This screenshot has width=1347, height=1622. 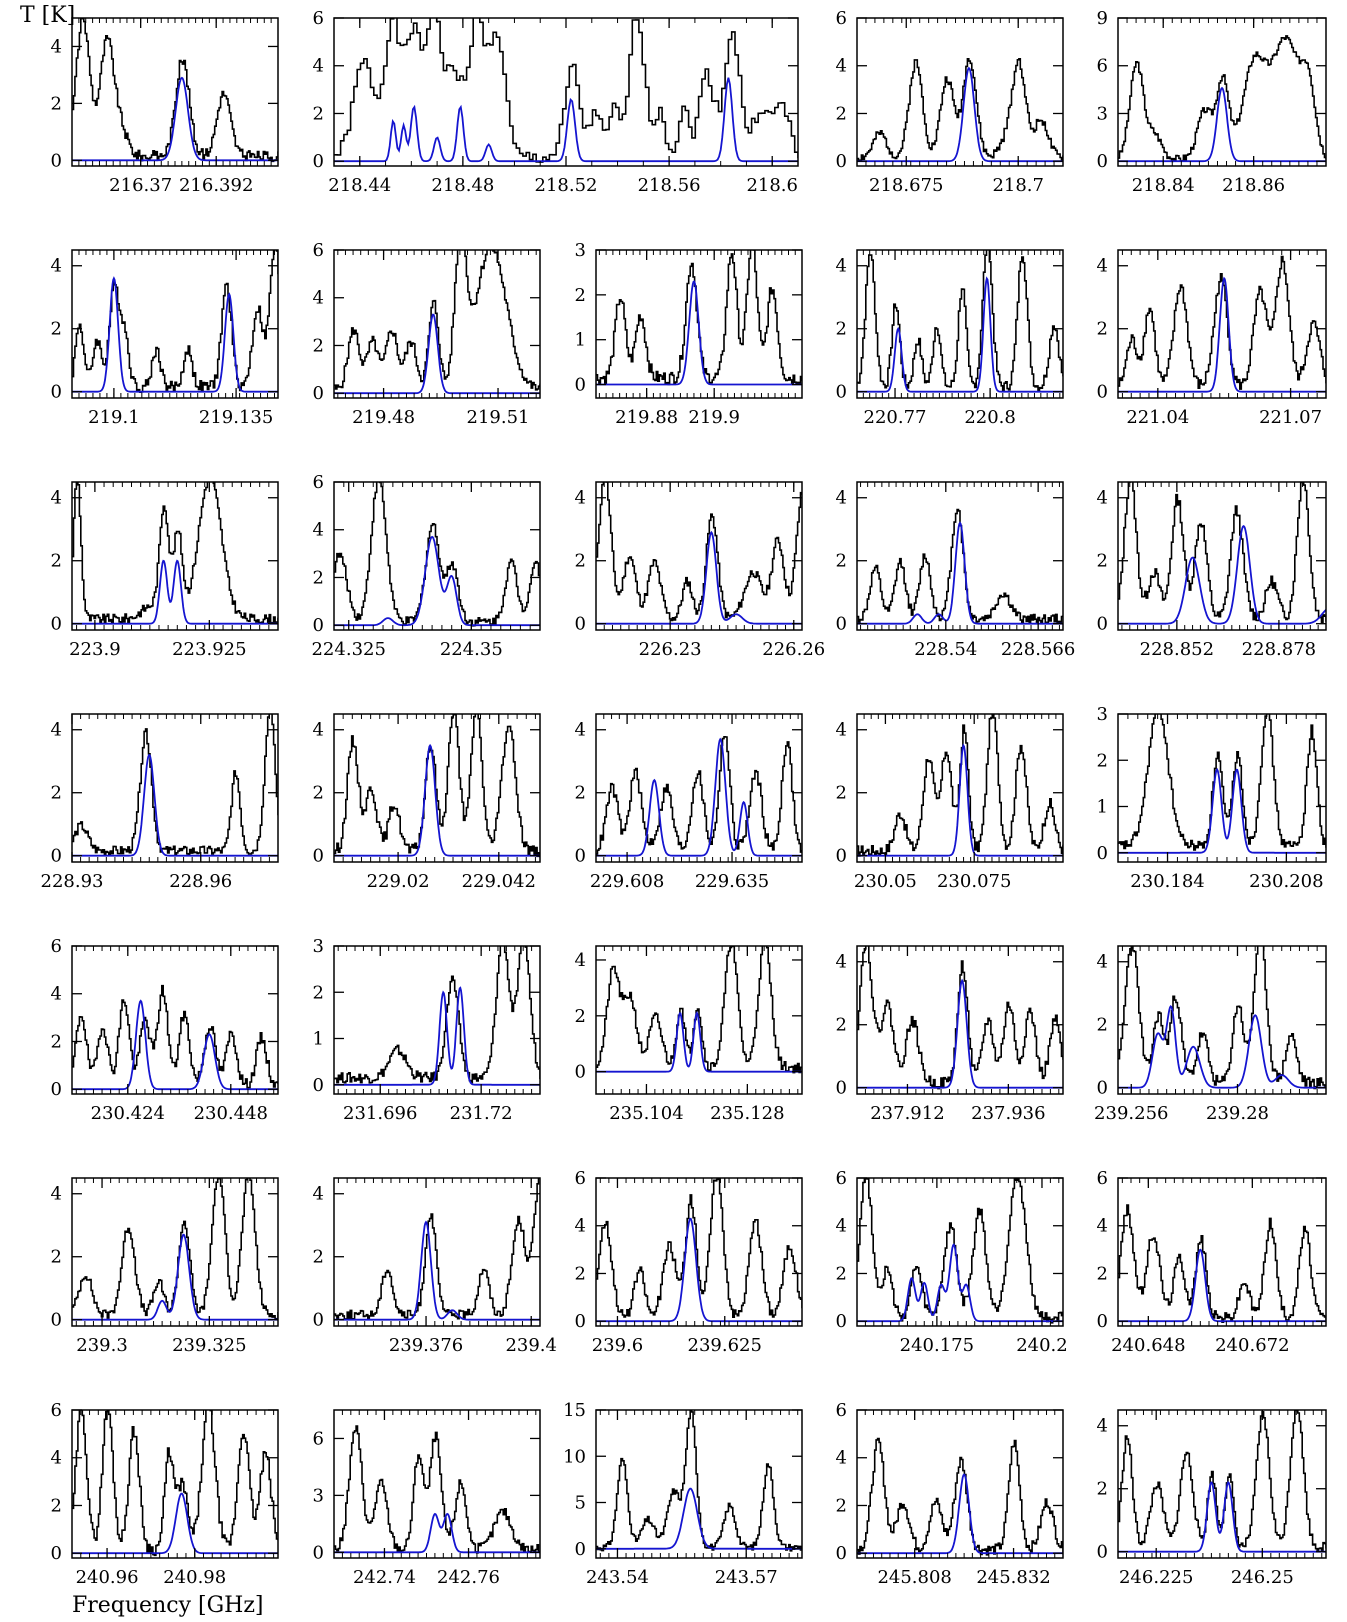 What do you see at coordinates (168, 1605) in the screenshot?
I see `x-axis-title: Frequency [GHz]` at bounding box center [168, 1605].